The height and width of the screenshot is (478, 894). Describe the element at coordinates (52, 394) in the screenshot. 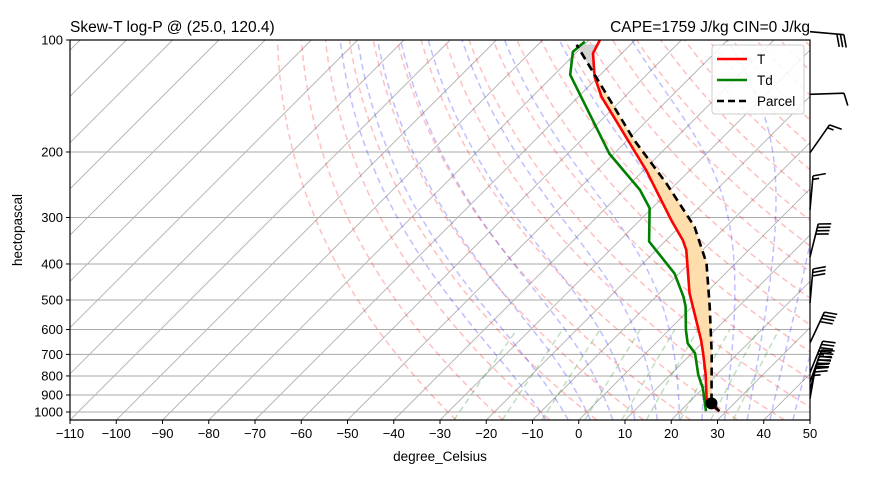

I see `y-tick-label: 900` at that location.